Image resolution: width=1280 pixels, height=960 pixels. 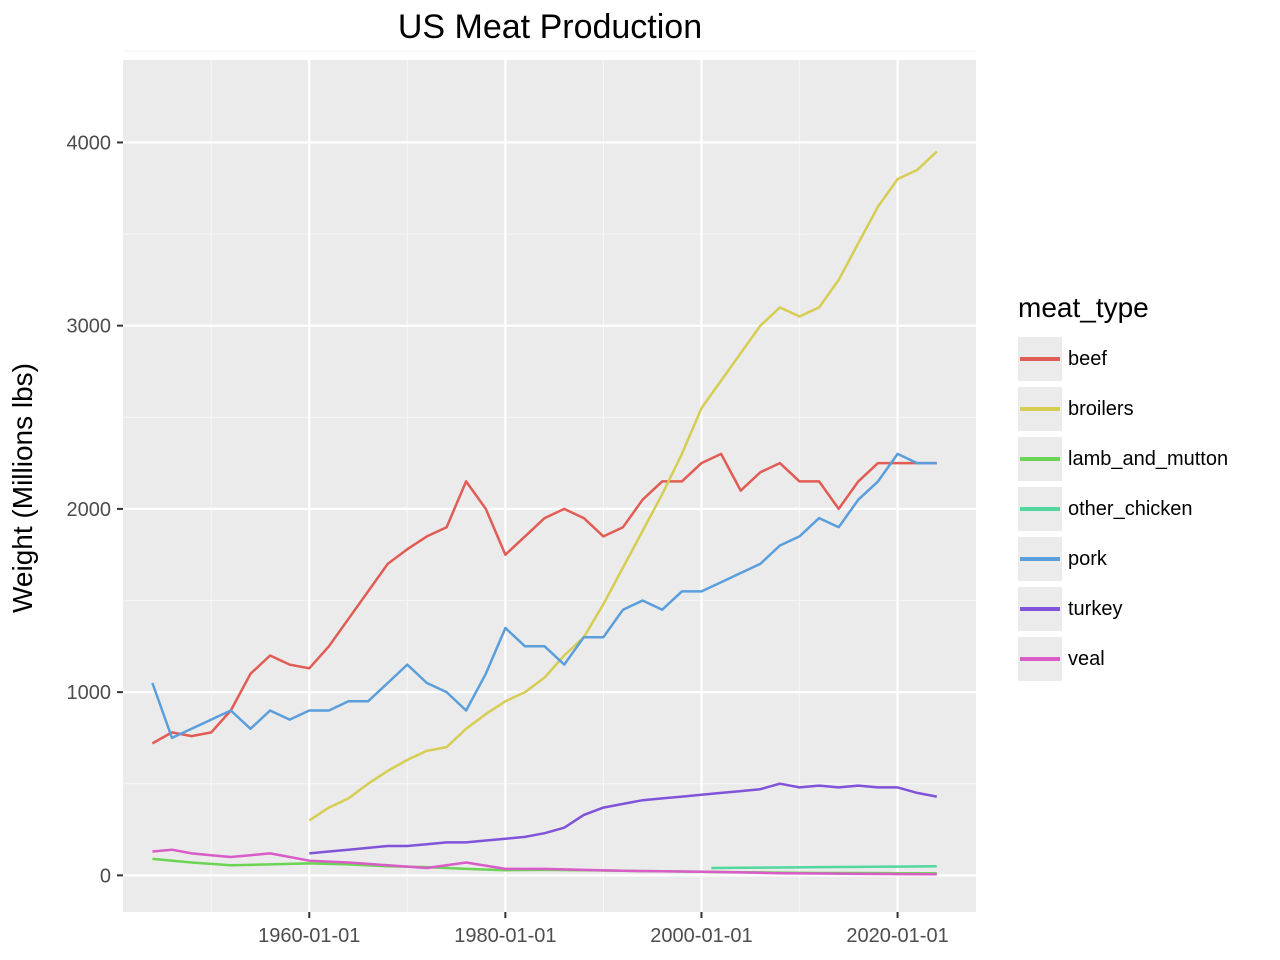 I want to click on legend-item-pork: pork, so click(x=1143, y=559).